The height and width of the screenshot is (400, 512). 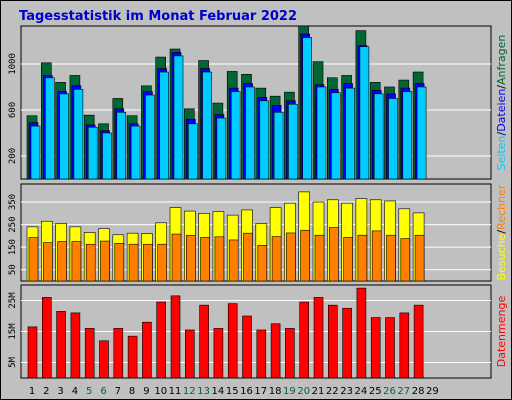 I want to click on x-tick-day-14: 14, so click(x=218, y=391).